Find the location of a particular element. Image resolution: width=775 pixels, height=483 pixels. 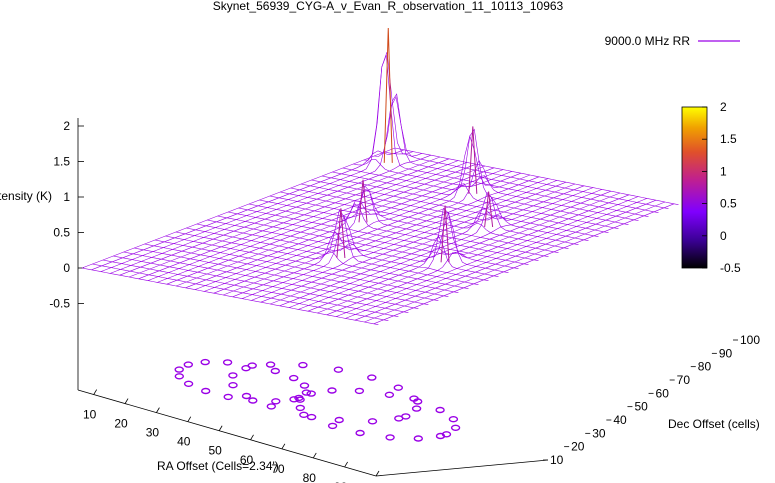

z-axis-label: Intensity (K) is located at coordinates (26, 196).